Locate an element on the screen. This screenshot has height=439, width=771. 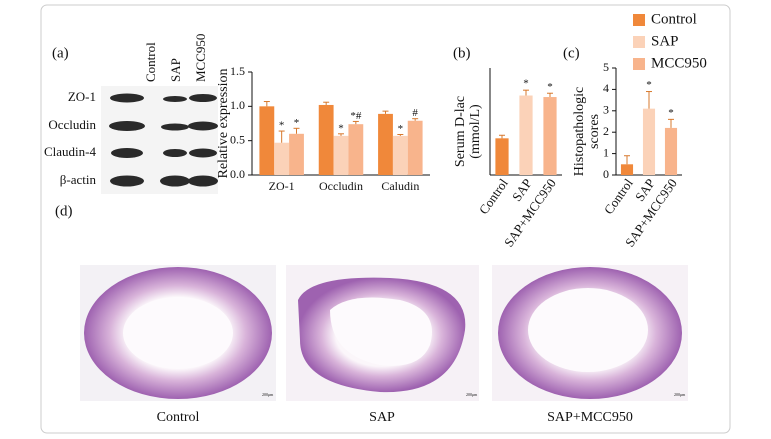
x-tick-label: ZO-1 is located at coordinates (282, 186).